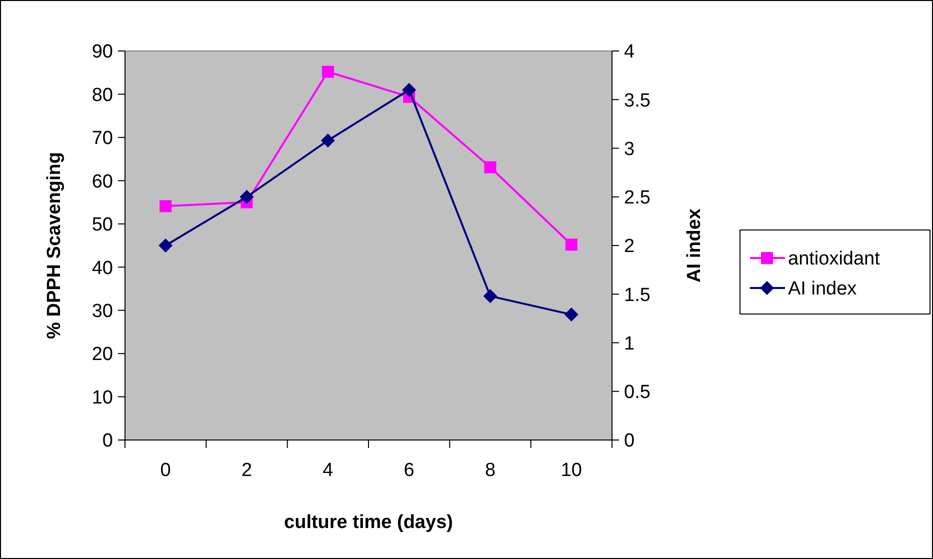 Image resolution: width=933 pixels, height=559 pixels. What do you see at coordinates (823, 289) in the screenshot?
I see `legend-label: AI index` at bounding box center [823, 289].